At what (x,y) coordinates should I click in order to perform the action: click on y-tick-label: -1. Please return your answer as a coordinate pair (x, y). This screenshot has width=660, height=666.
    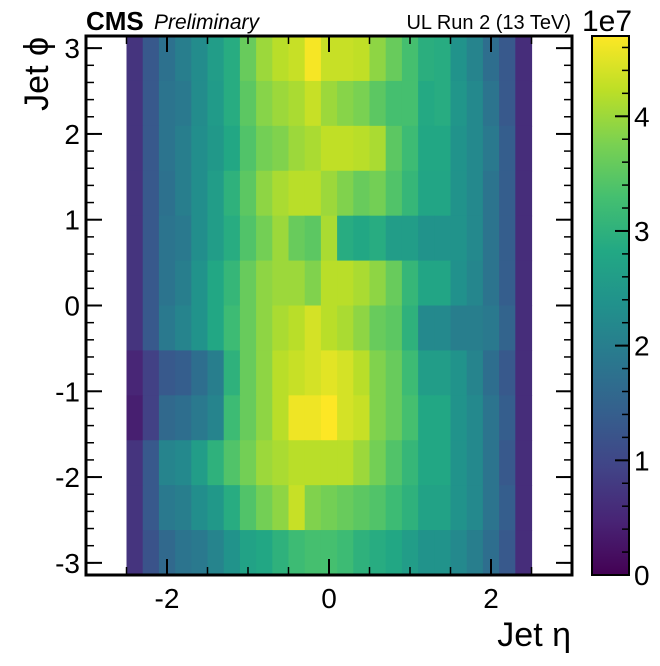
    Looking at the image, I should click on (67, 391).